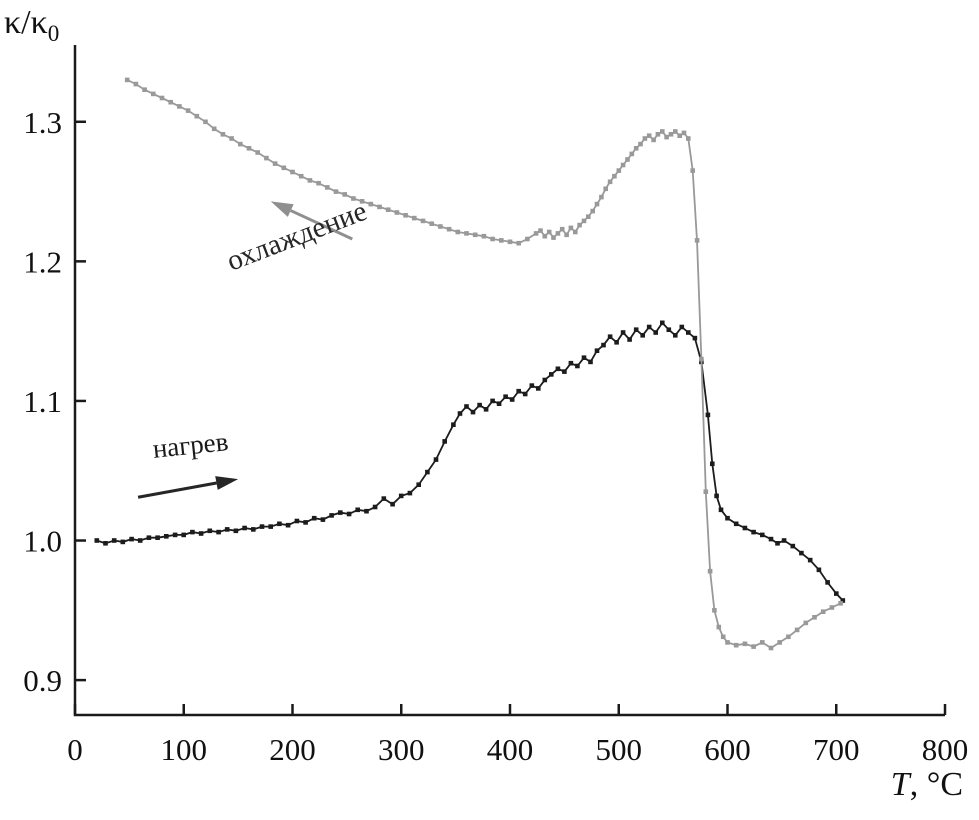 The image size is (979, 820). Describe the element at coordinates (282, 209) in the screenshot. I see `cooling-arrow-head` at that location.